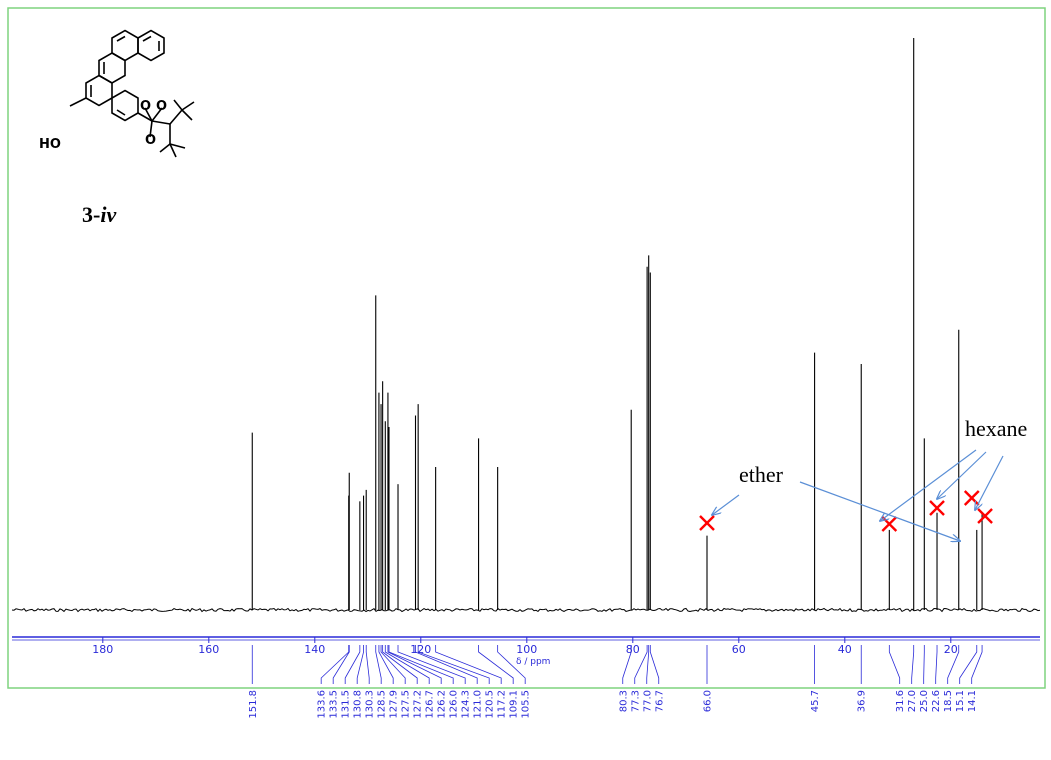 This screenshot has height=760, width=1051. What do you see at coordinates (314, 649) in the screenshot?
I see `tick-label: 140` at bounding box center [314, 649].